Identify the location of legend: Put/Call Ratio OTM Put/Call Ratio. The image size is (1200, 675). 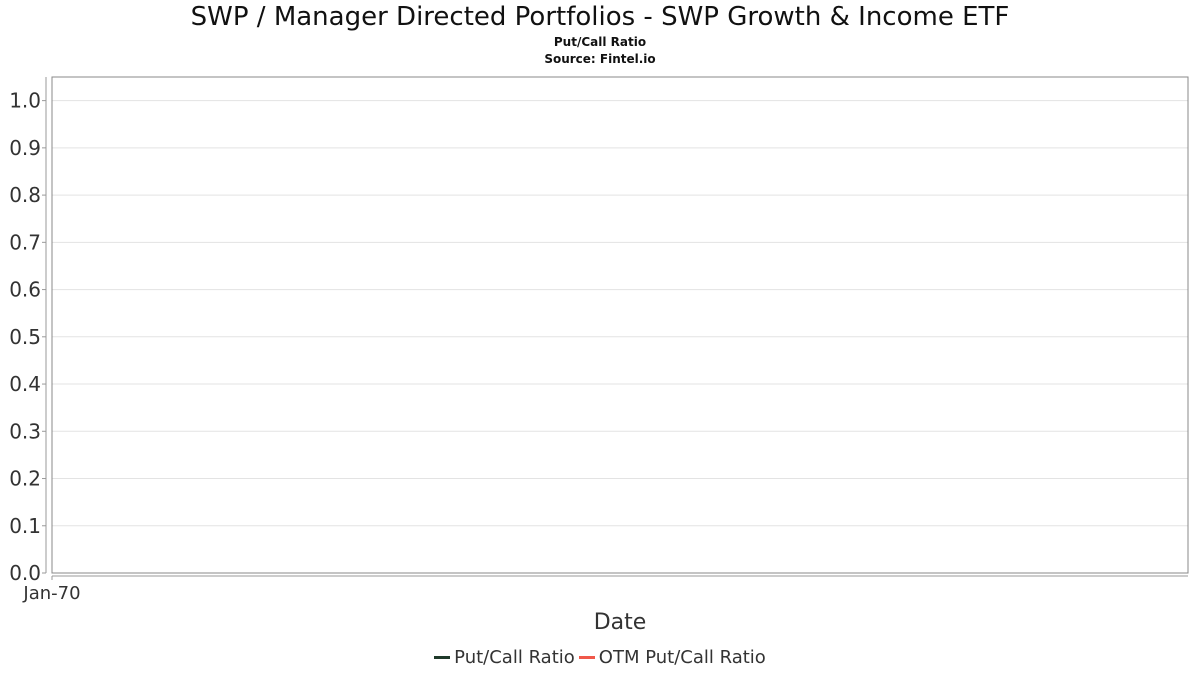
(600, 657).